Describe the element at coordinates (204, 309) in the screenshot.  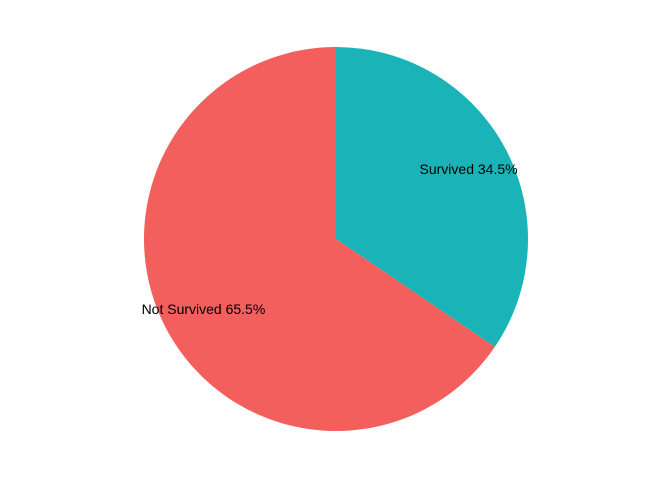
I see `pie-label-not-survived: Not Survived 65.5%` at that location.